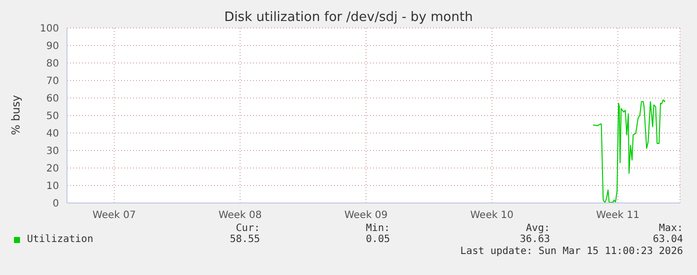 This screenshot has height=275, width=697. Describe the element at coordinates (240, 216) in the screenshot. I see `x-tick-label: Week 08` at that location.